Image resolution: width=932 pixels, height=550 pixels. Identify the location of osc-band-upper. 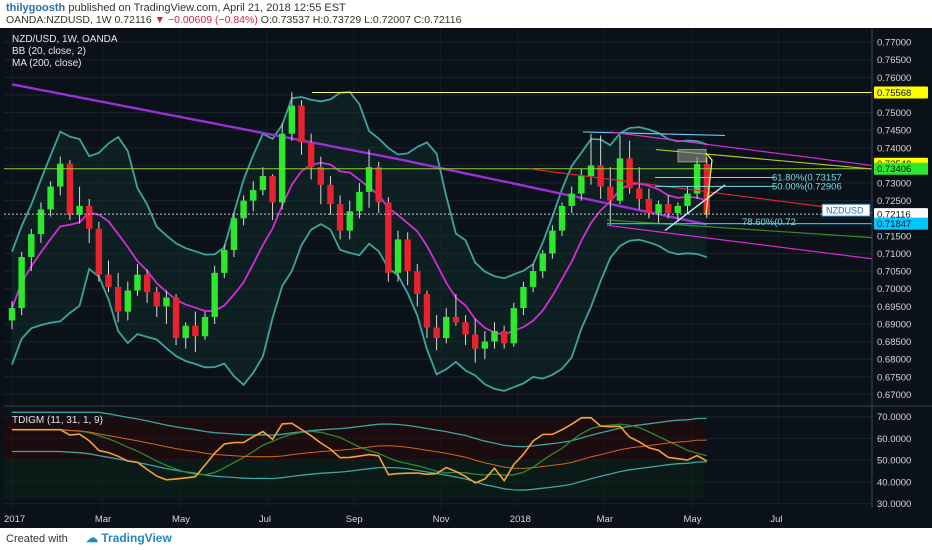
(359, 429).